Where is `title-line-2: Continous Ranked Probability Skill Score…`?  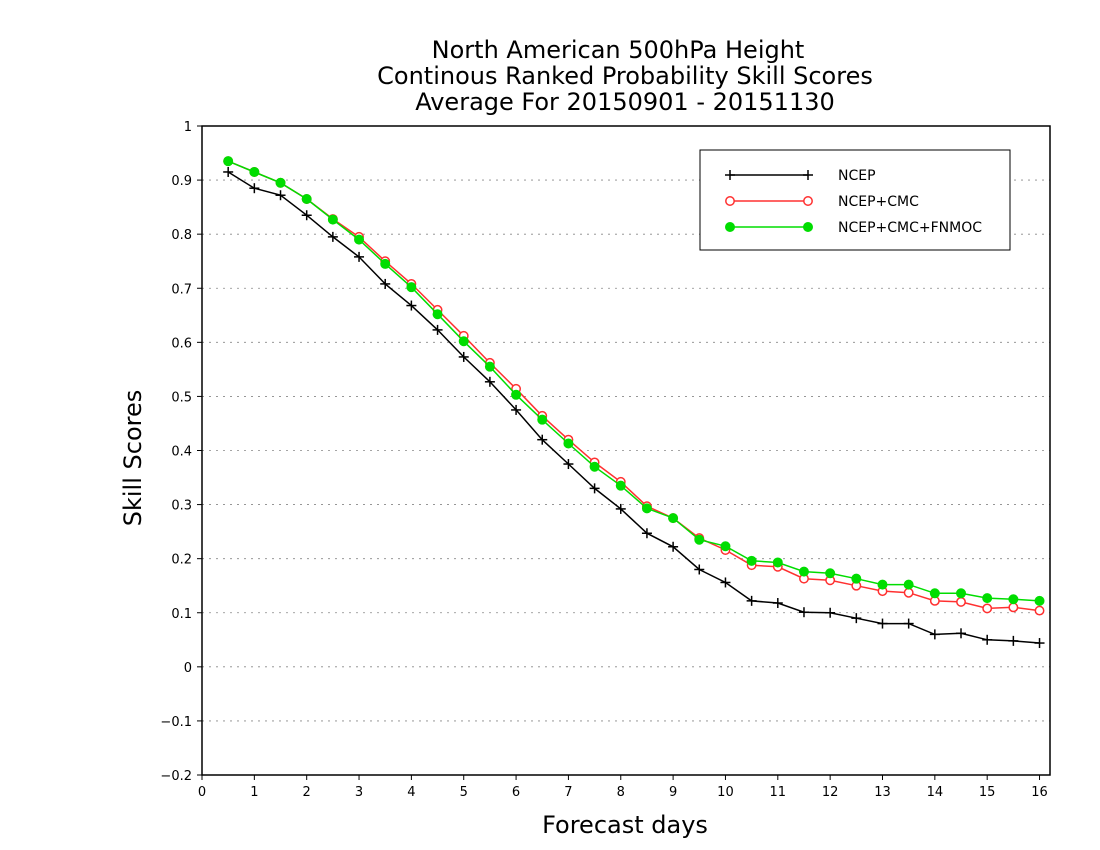
title-line-2: Continous Ranked Probability Skill Score… is located at coordinates (625, 76).